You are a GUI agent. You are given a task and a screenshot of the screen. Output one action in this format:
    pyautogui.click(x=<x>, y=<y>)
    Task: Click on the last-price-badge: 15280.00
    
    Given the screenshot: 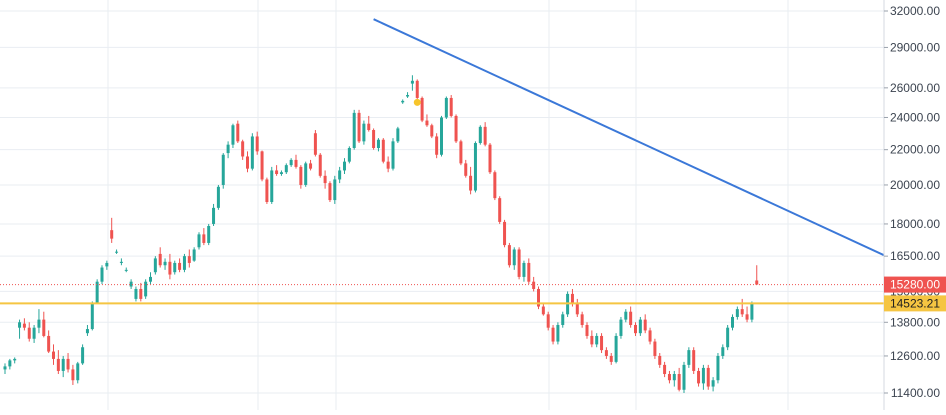 What is the action you would take?
    pyautogui.click(x=915, y=285)
    